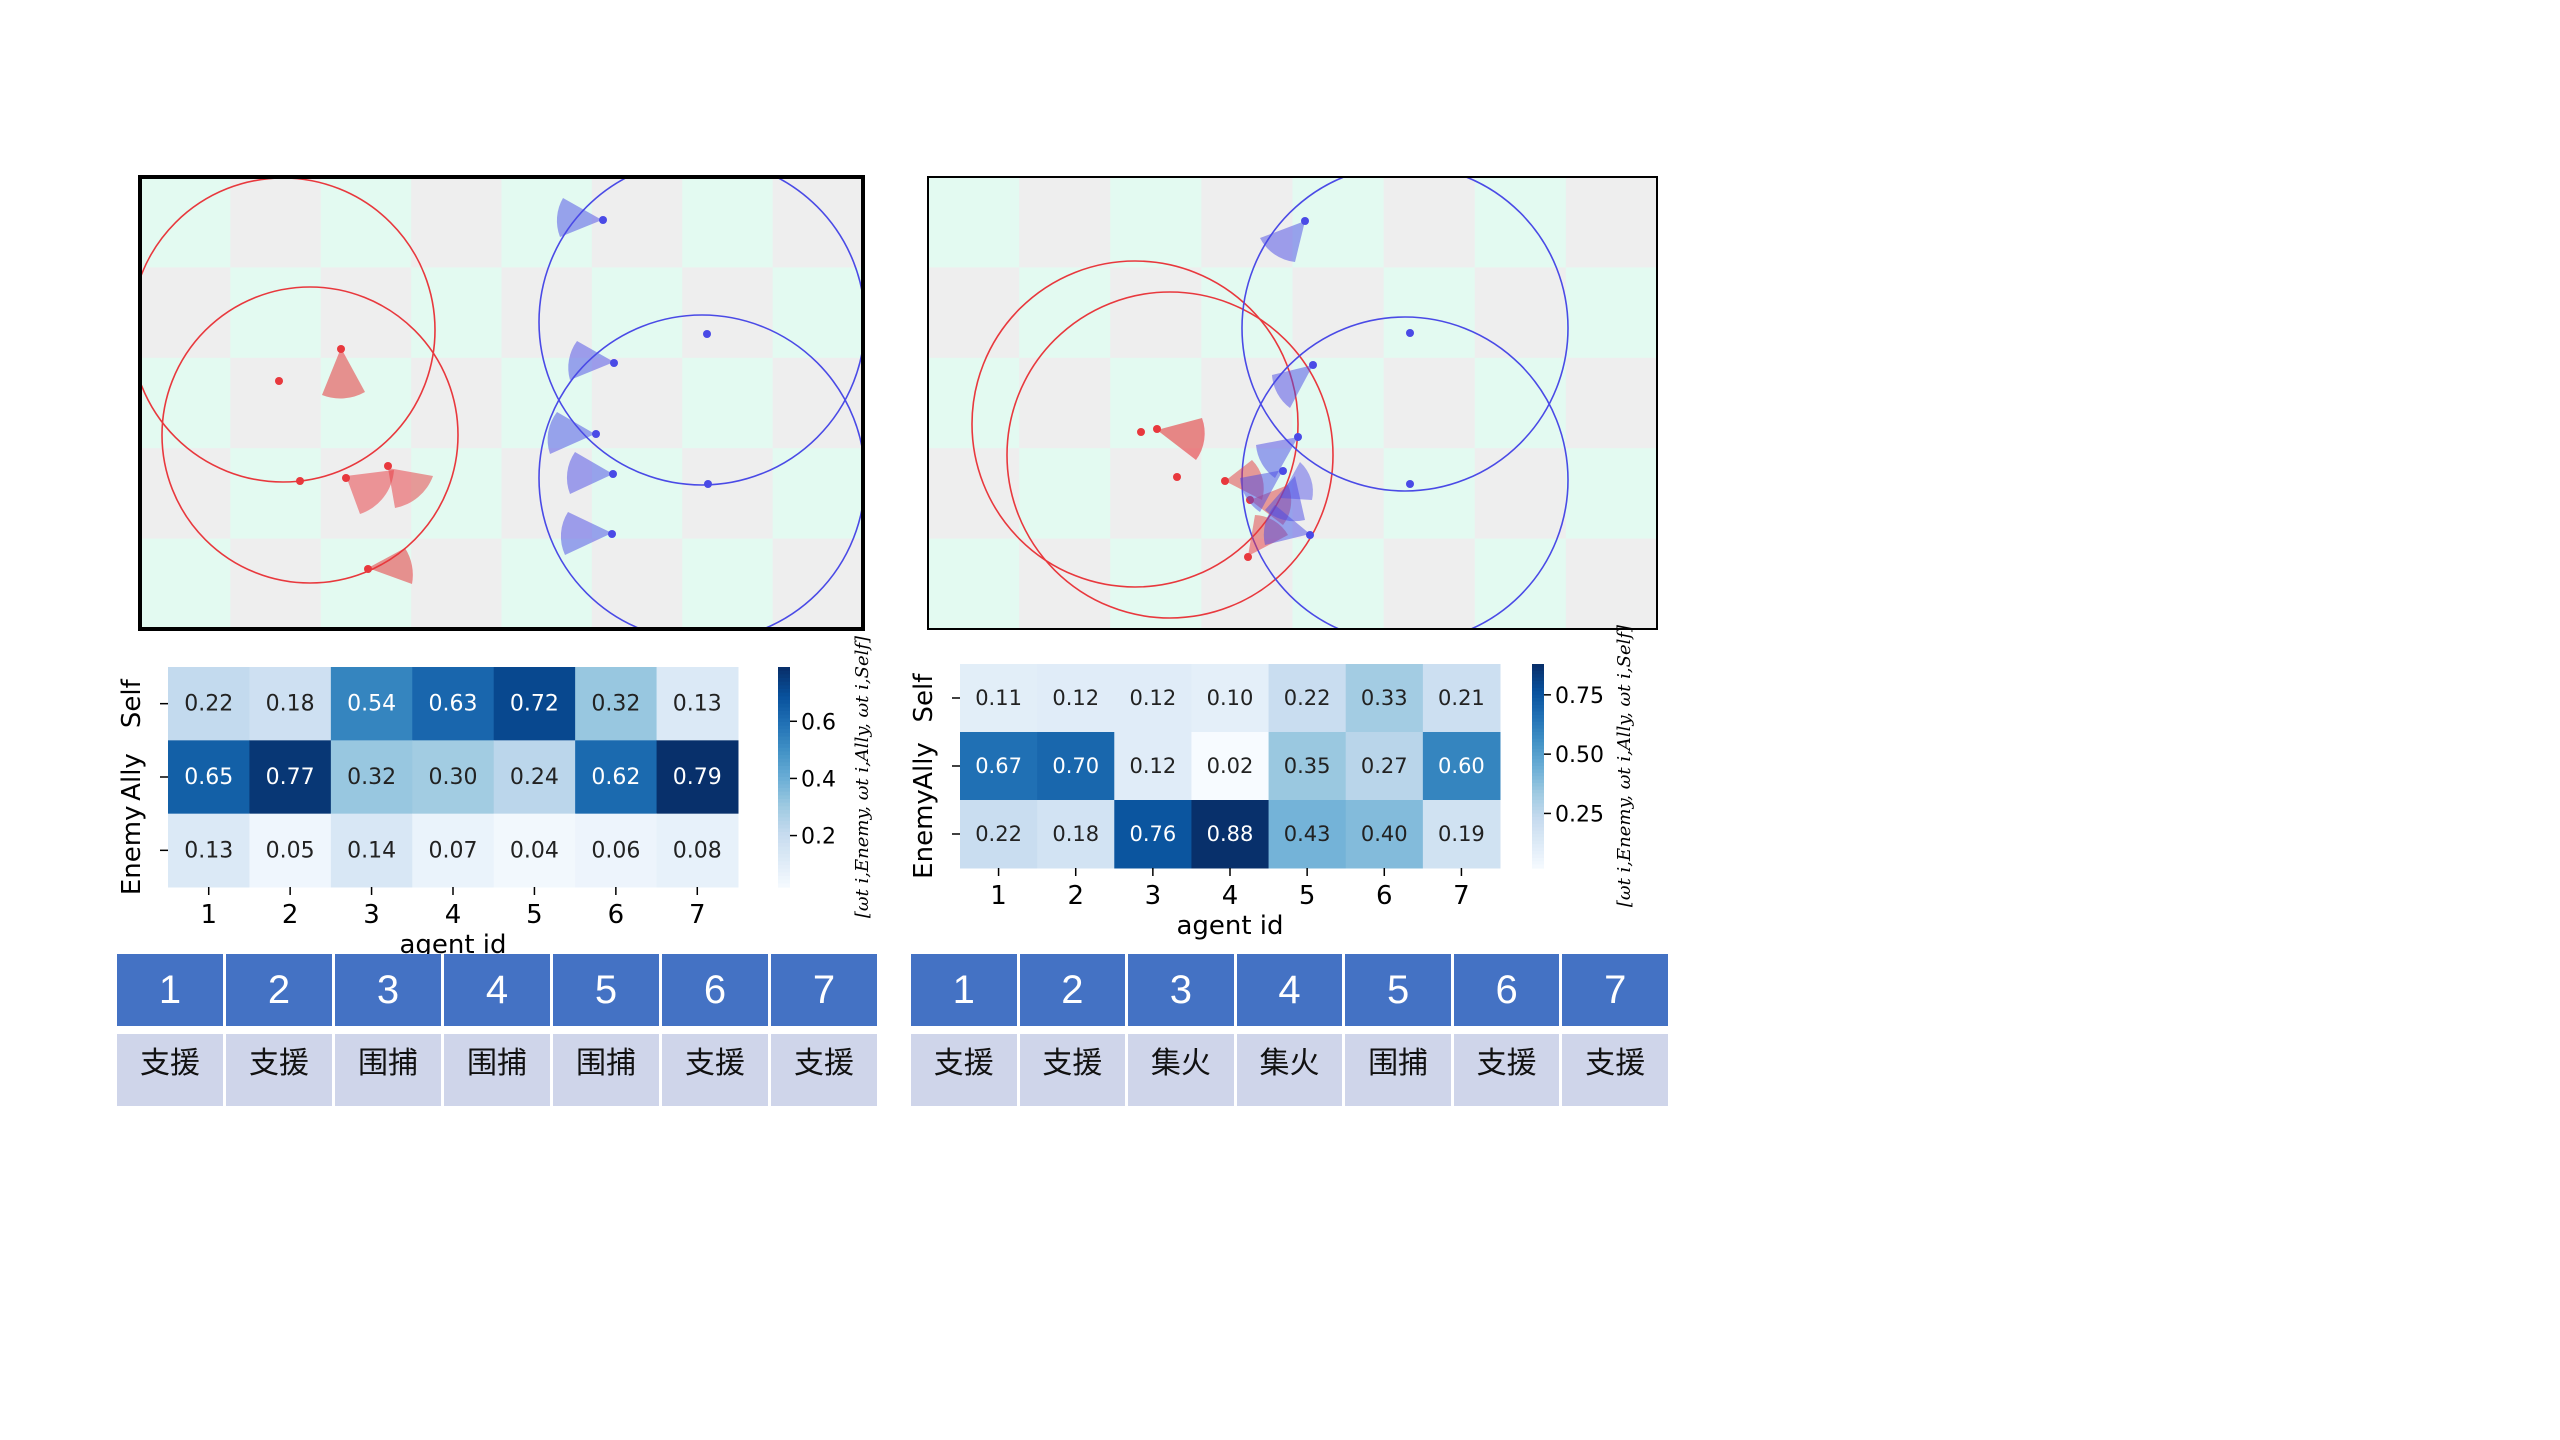 This screenshot has width=2560, height=1440. What do you see at coordinates (171, 990) in the screenshot?
I see `role-id-header: 1` at bounding box center [171, 990].